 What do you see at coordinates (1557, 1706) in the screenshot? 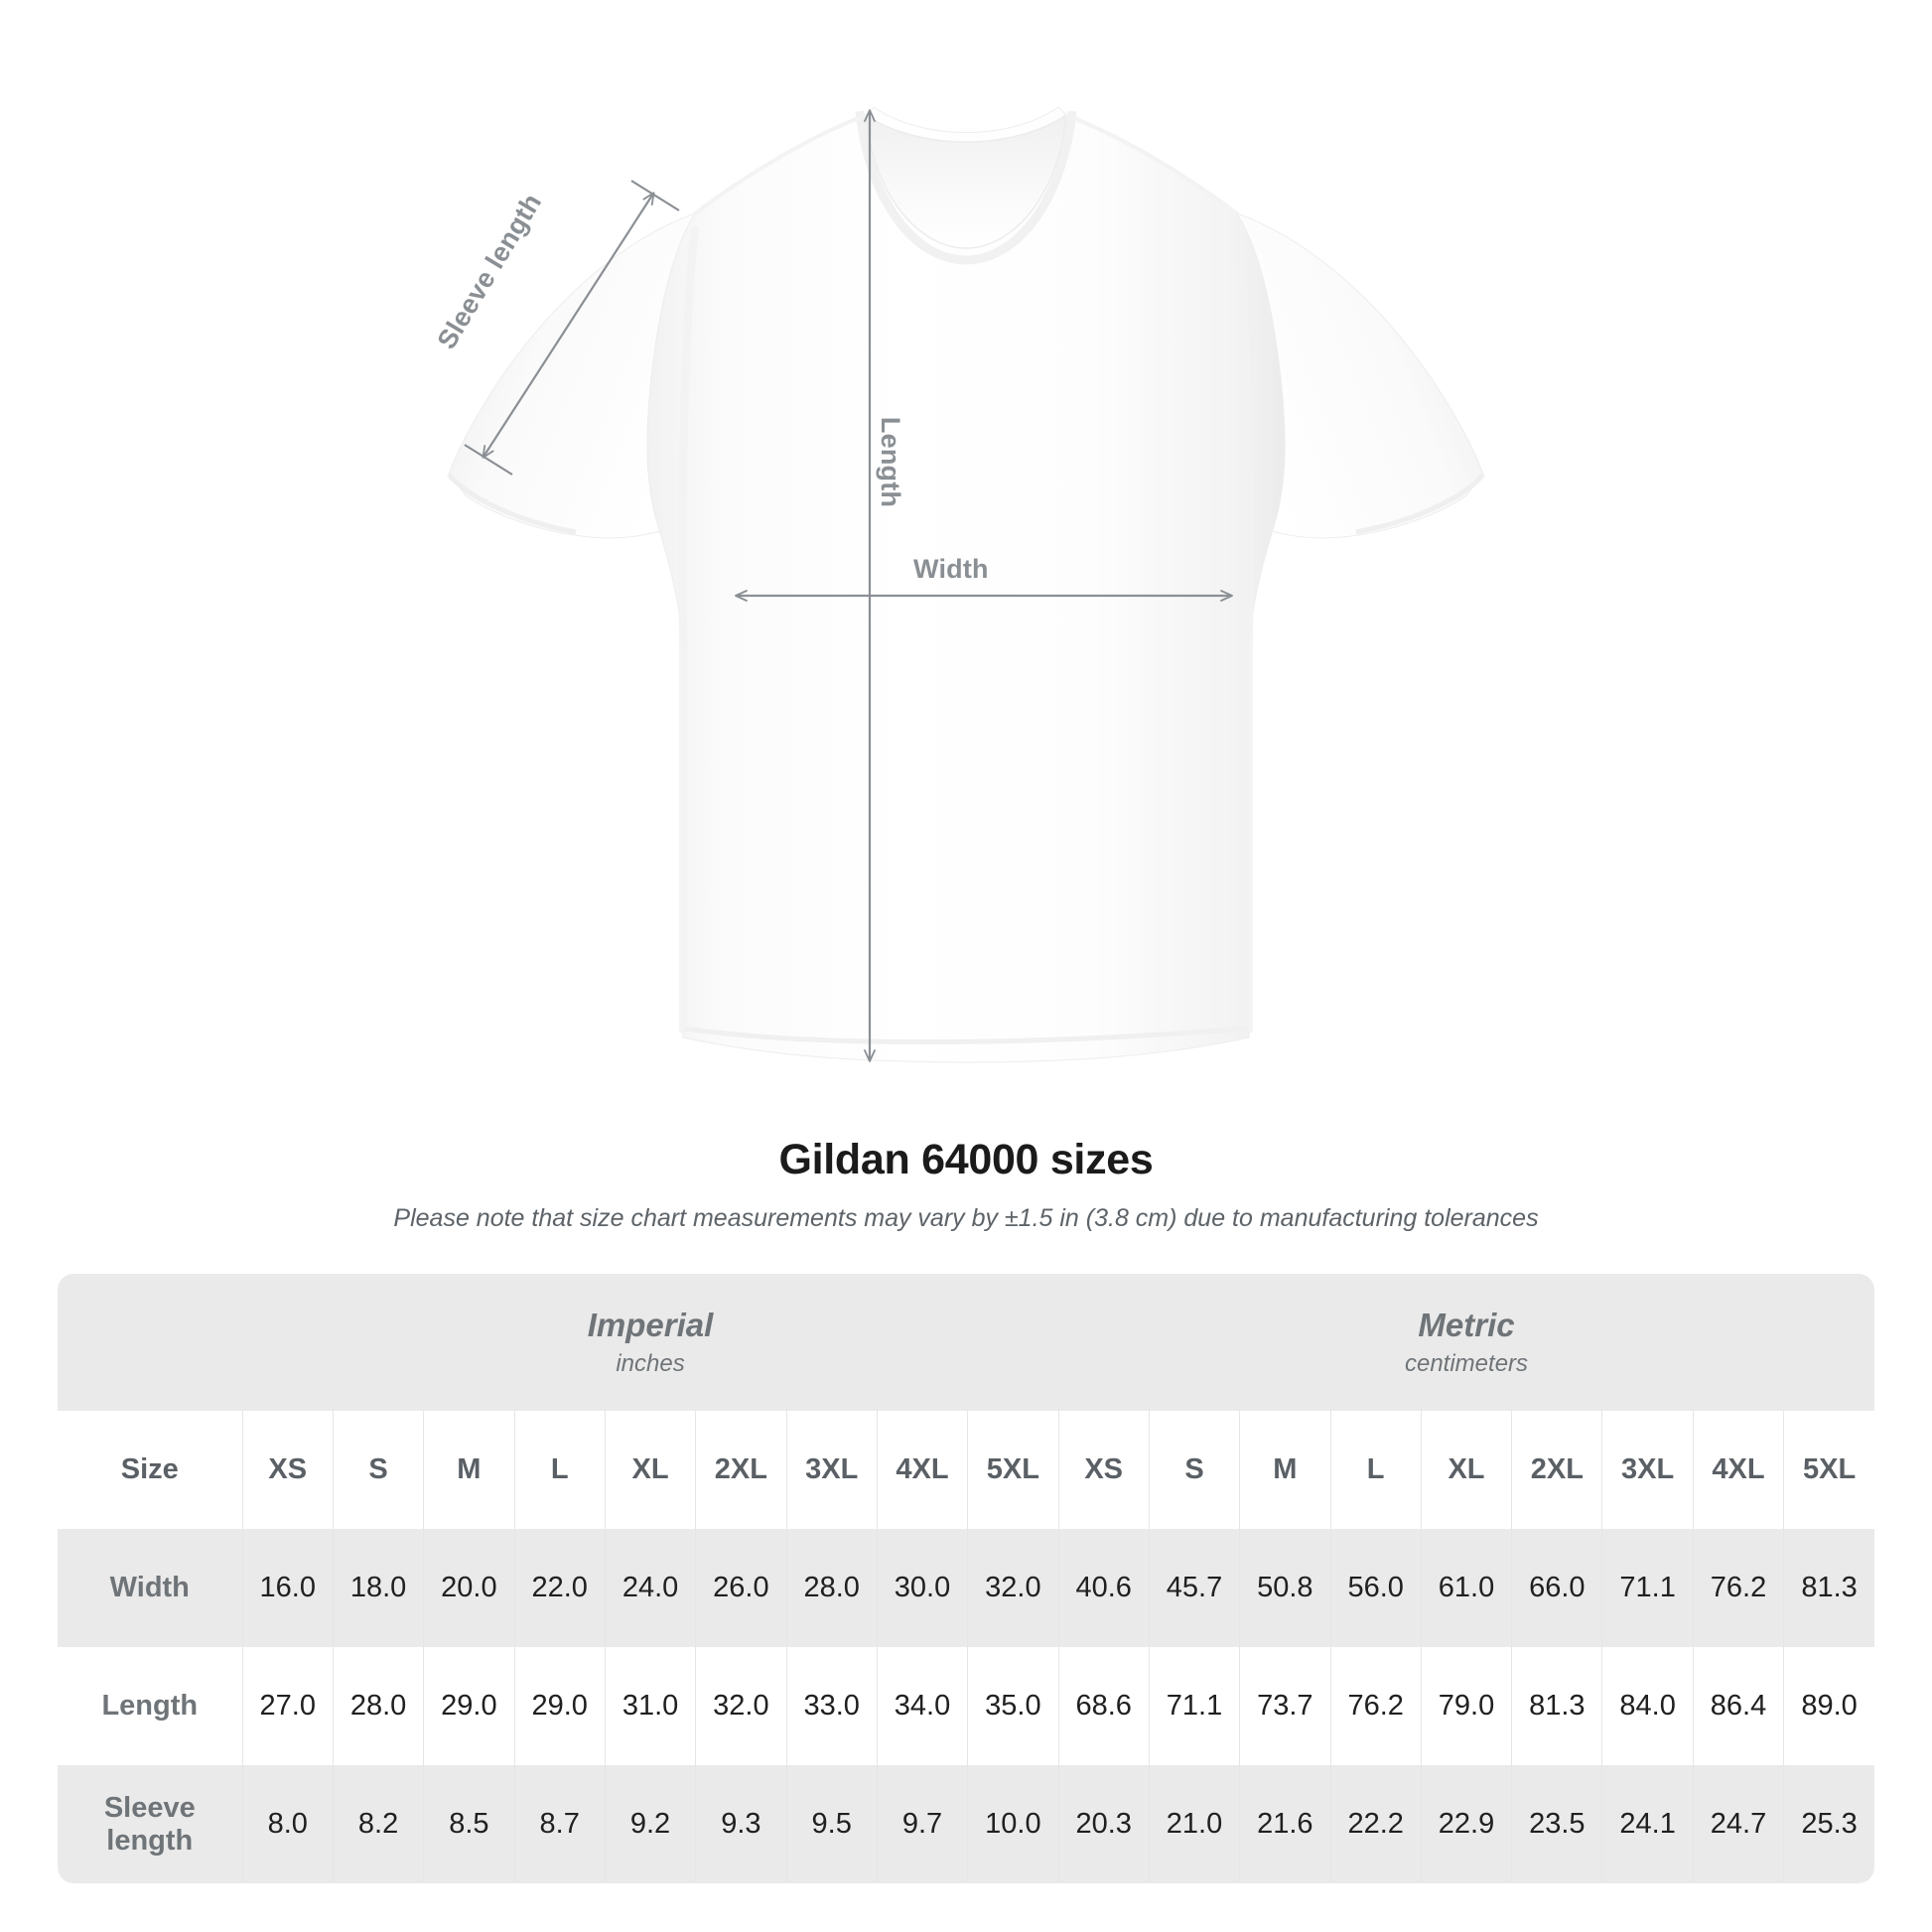
I see `length-met-5: 81.3` at bounding box center [1557, 1706].